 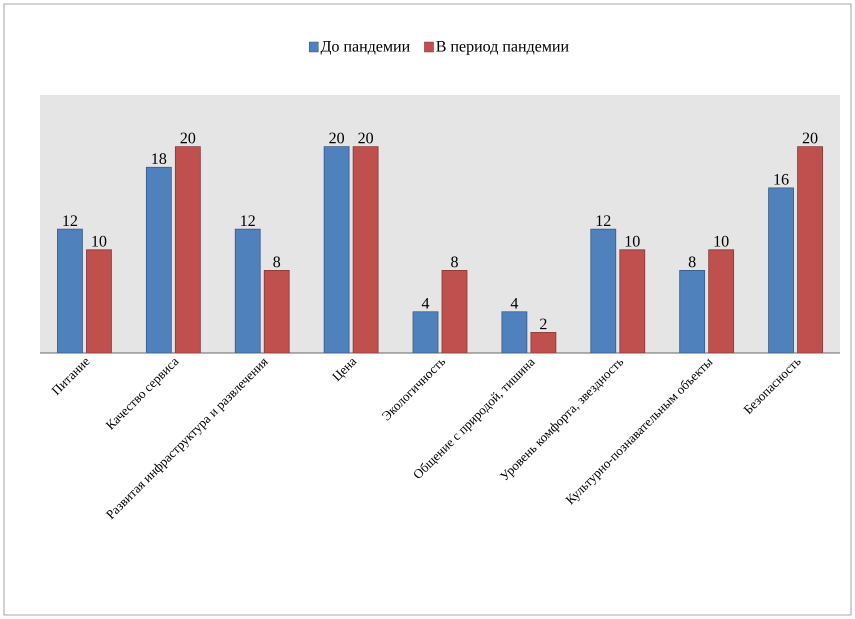 What do you see at coordinates (781, 179) in the screenshot?
I see `data-label: 16` at bounding box center [781, 179].